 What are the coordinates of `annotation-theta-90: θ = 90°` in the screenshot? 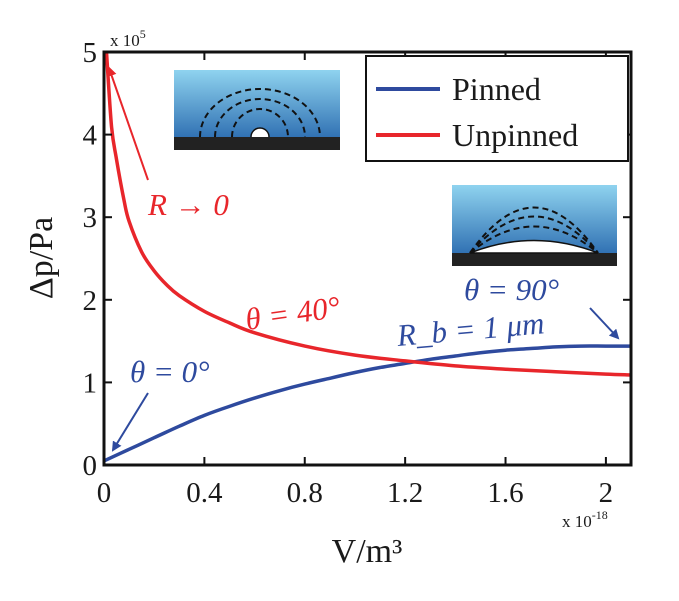 It's located at (511, 289).